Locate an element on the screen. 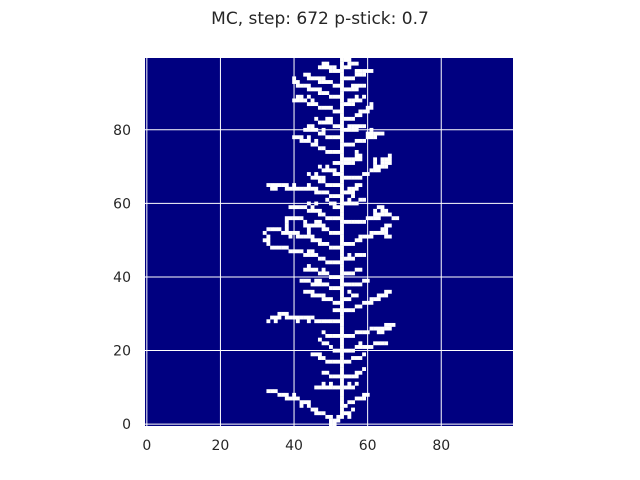  y-tick-label: 80 is located at coordinates (122, 131).